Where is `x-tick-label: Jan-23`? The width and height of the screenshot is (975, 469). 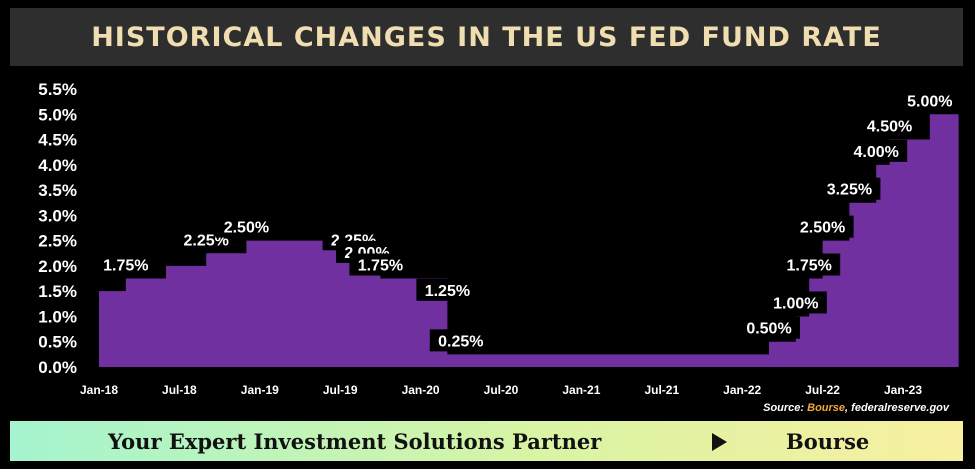
x-tick-label: Jan-23 is located at coordinates (903, 390).